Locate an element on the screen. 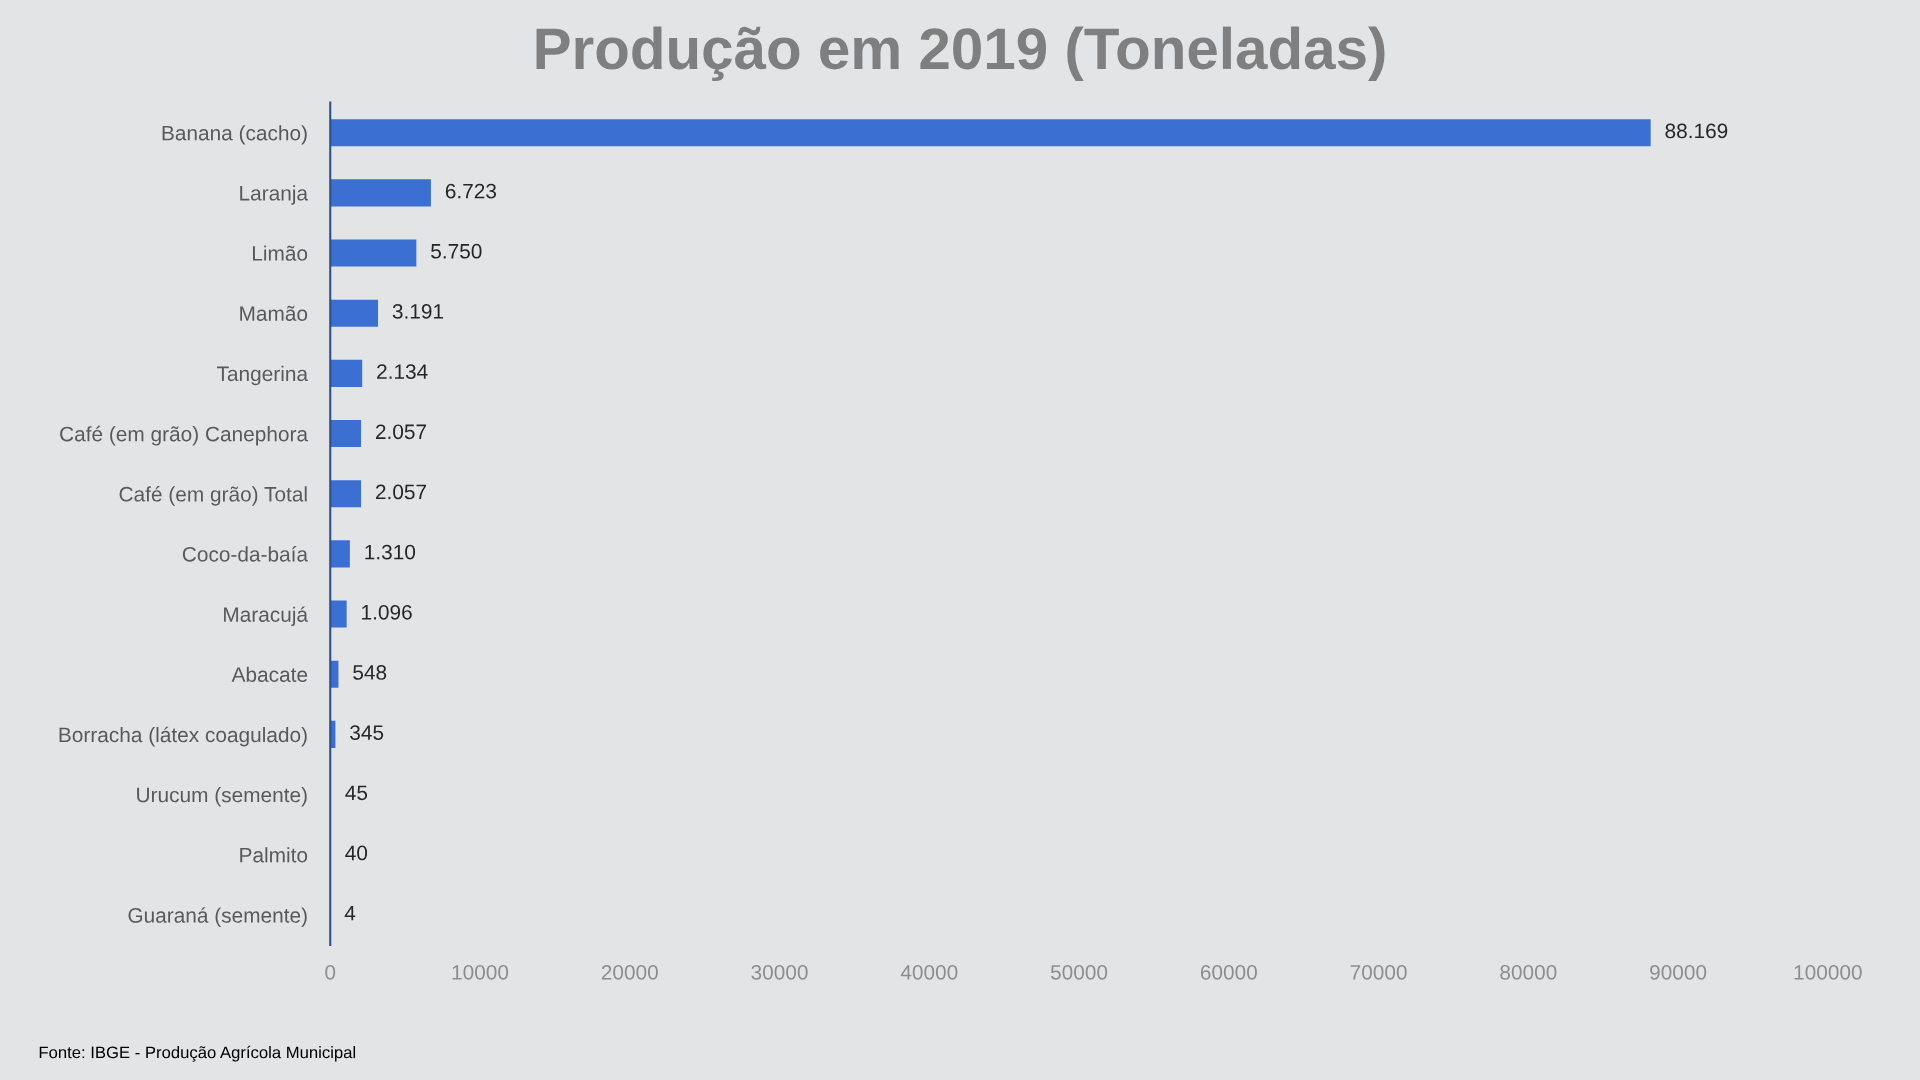  data-label: 88.169 is located at coordinates (1696, 131).